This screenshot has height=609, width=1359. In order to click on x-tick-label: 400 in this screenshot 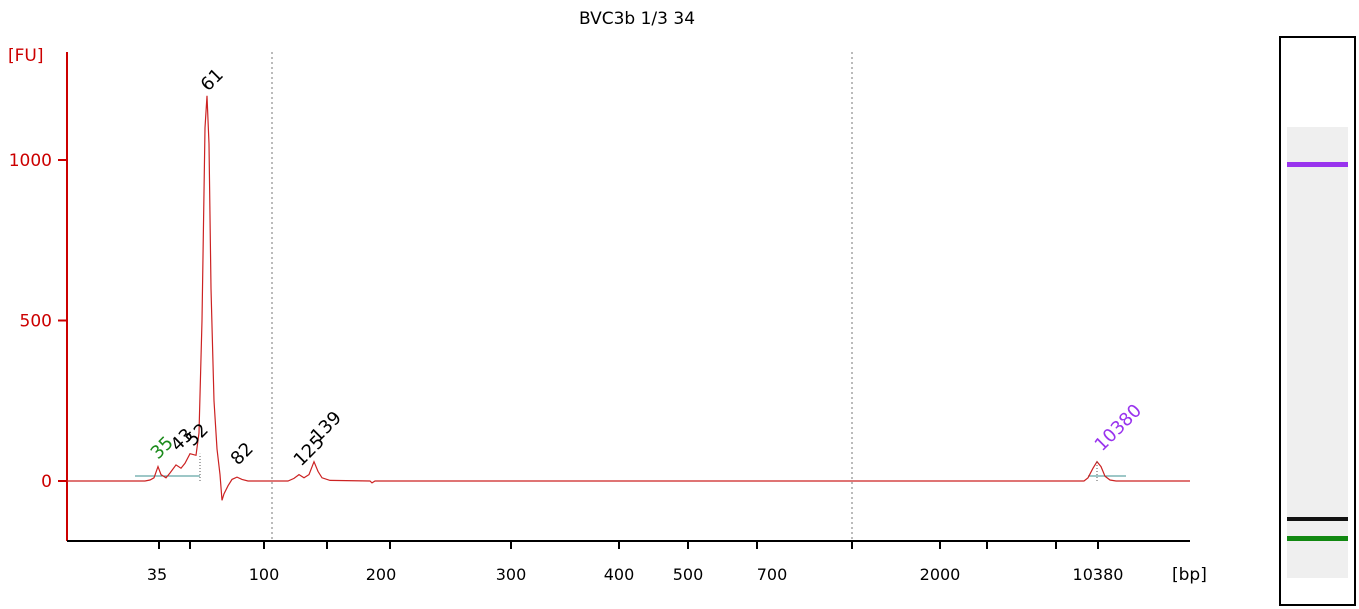, I will do `click(619, 574)`.